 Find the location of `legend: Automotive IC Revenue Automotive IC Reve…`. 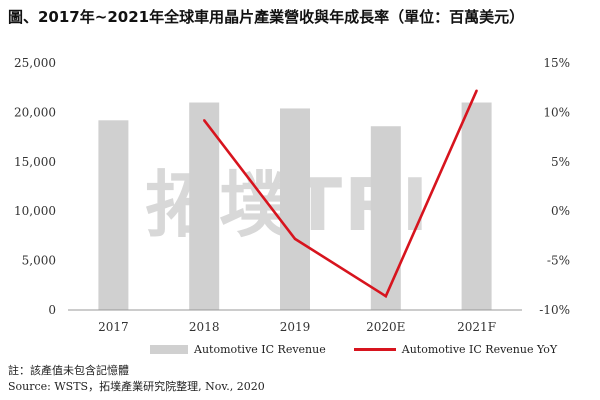

legend: Automotive IC Revenue Automotive IC Reve… is located at coordinates (353, 349).